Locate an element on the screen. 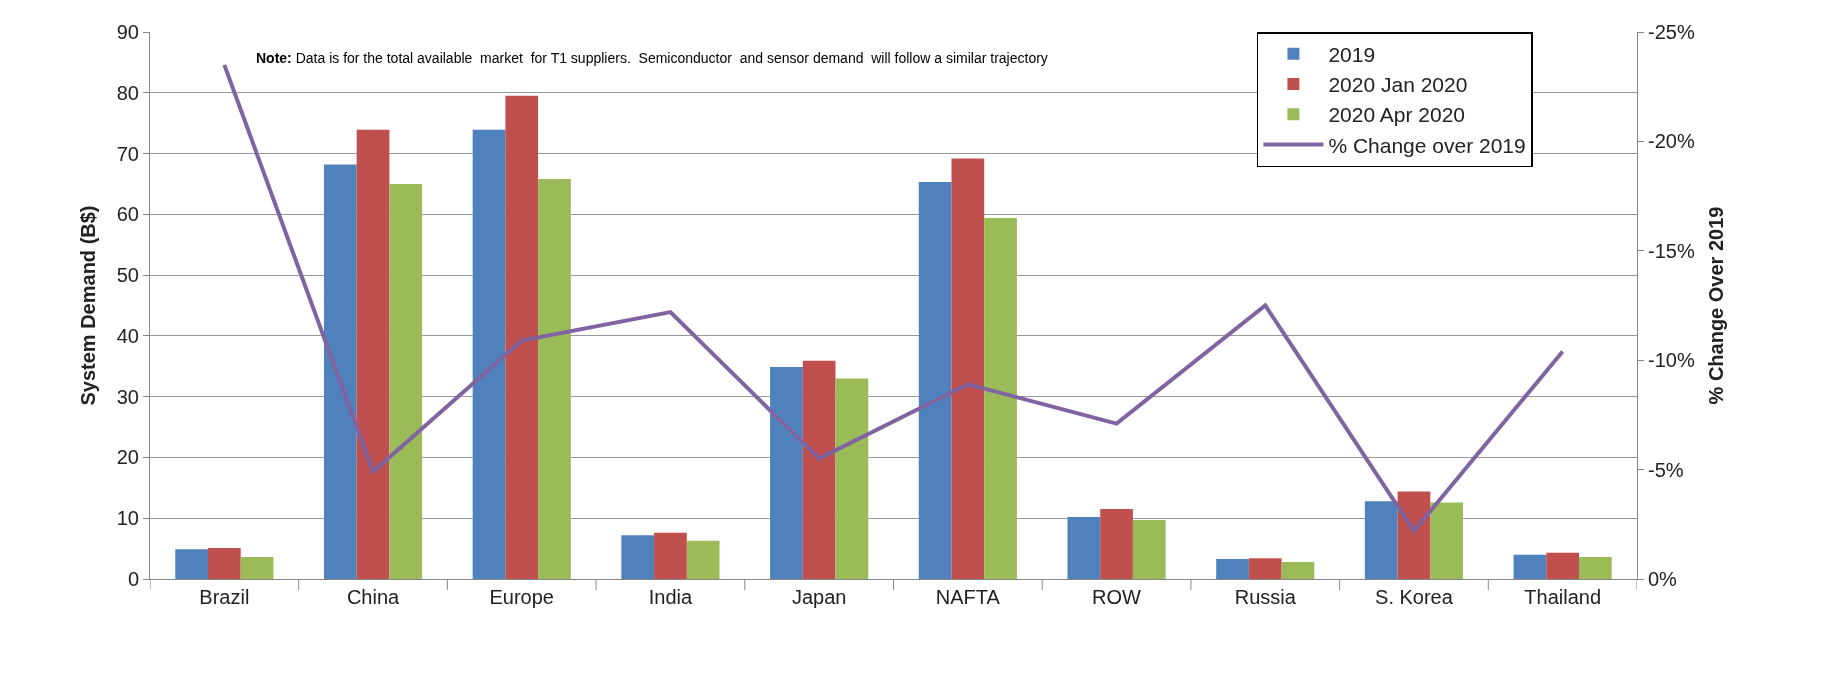 The width and height of the screenshot is (1822, 674). y-tick-label: 80 is located at coordinates (127, 92).